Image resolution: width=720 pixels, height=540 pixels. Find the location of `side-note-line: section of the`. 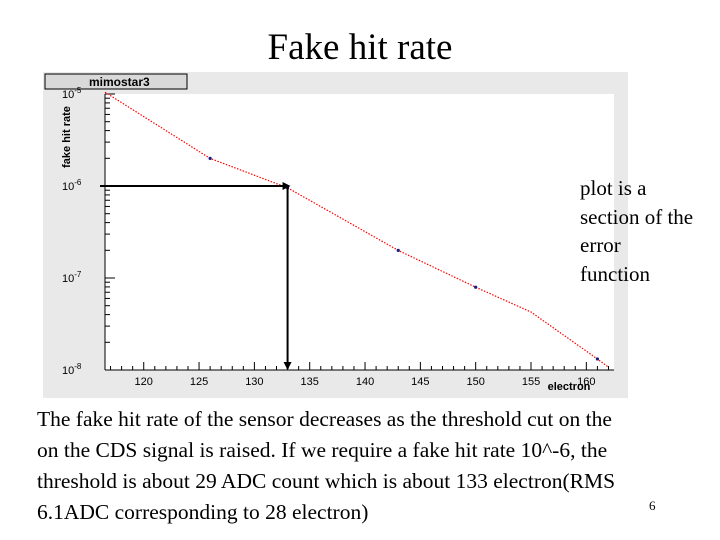

side-note-line: section of the is located at coordinates (637, 216).